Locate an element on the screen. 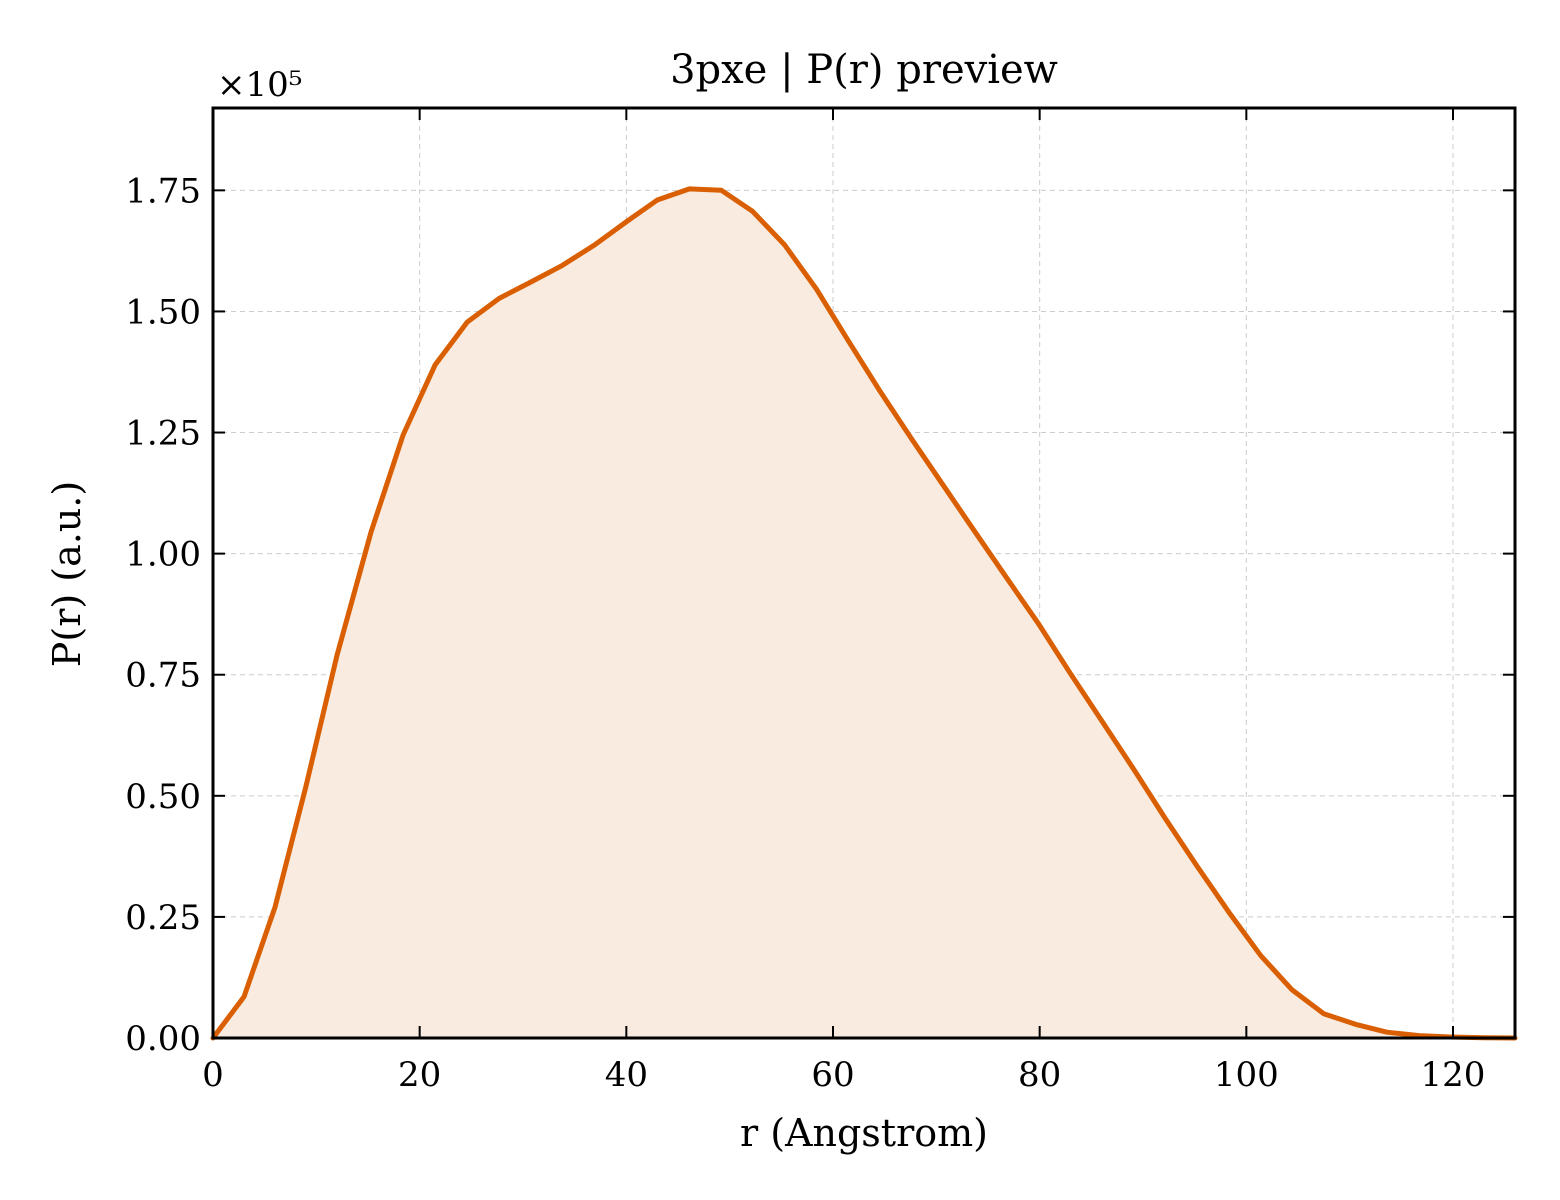 This screenshot has height=1200, width=1560. y-tick-label-7: 1.75 is located at coordinates (163, 191).